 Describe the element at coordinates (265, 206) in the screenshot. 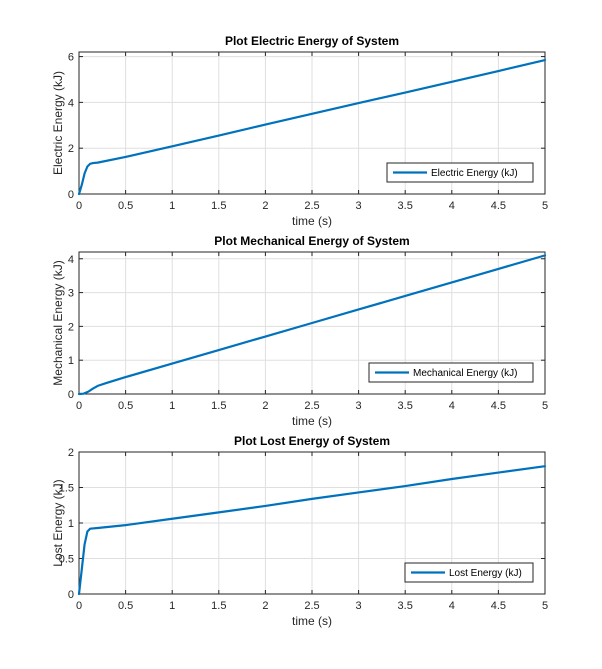

I see `electric-x-tick-label: 2` at that location.